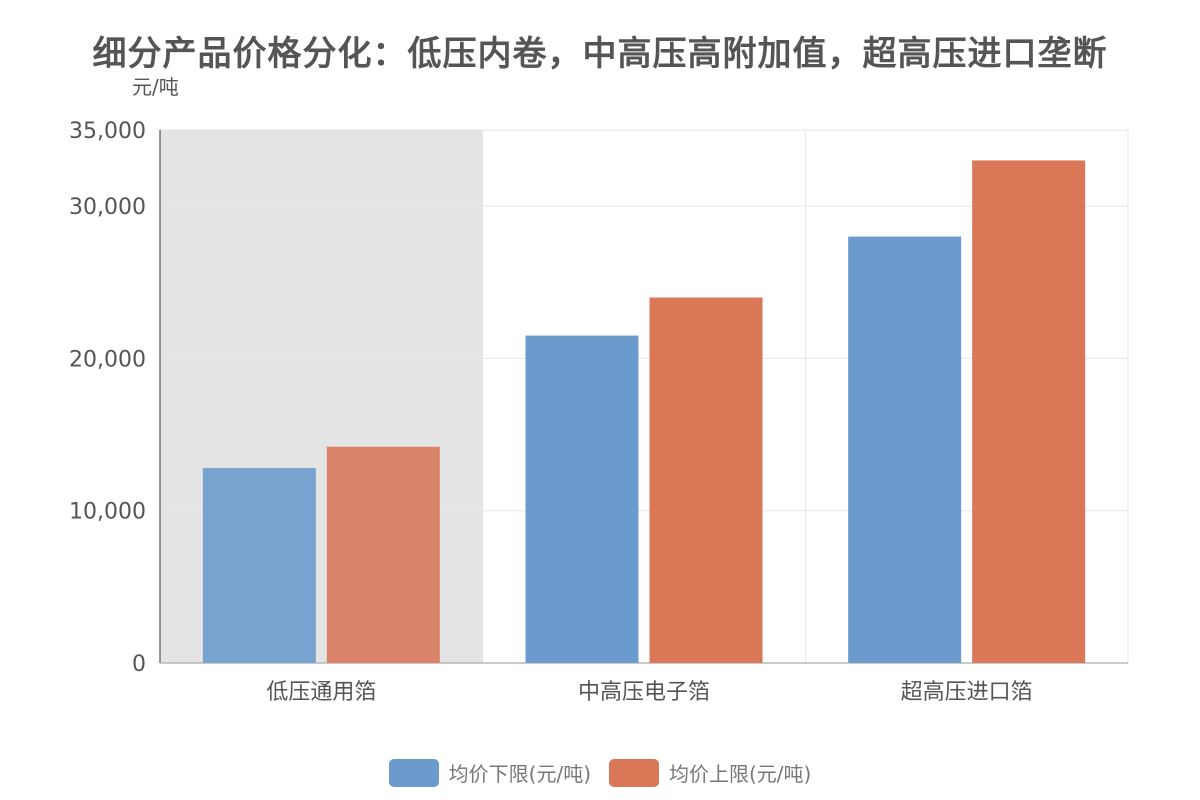  Describe the element at coordinates (740, 774) in the screenshot. I see `legend-label-upper: 均价上限(元/吨)` at that location.